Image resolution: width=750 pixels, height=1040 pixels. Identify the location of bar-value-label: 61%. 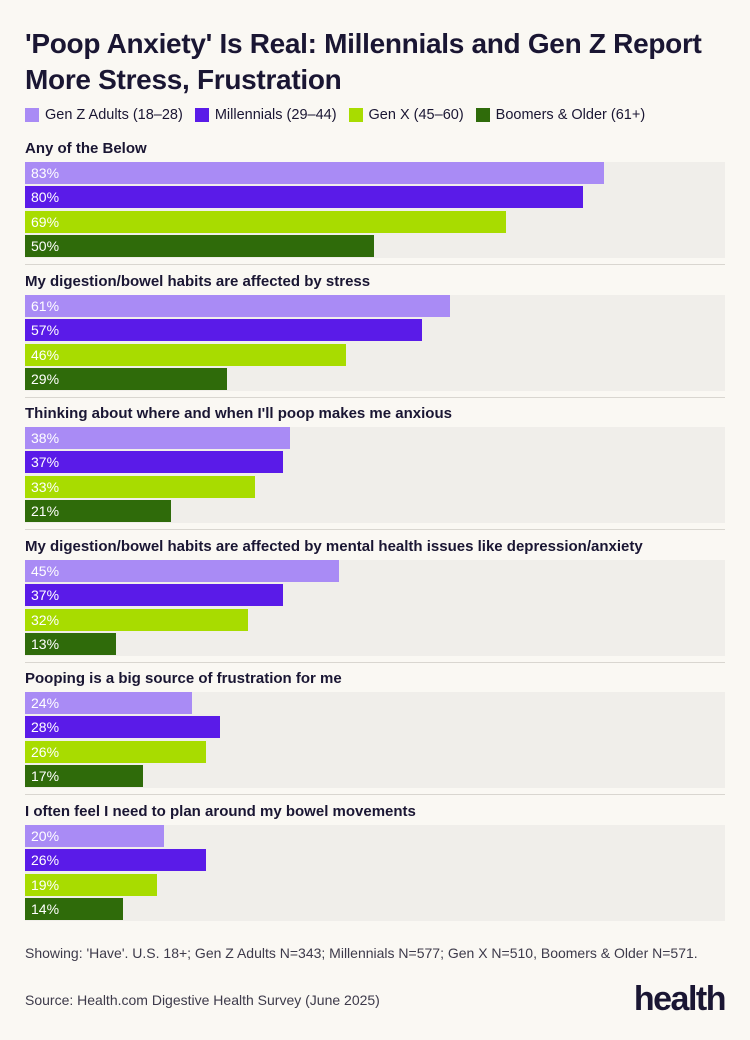
(45, 305).